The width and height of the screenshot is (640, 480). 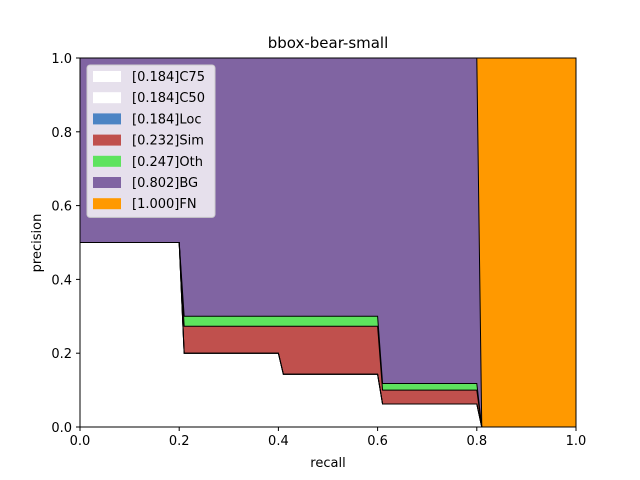 What do you see at coordinates (377, 441) in the screenshot?
I see `x-tick-label: 0.6` at bounding box center [377, 441].